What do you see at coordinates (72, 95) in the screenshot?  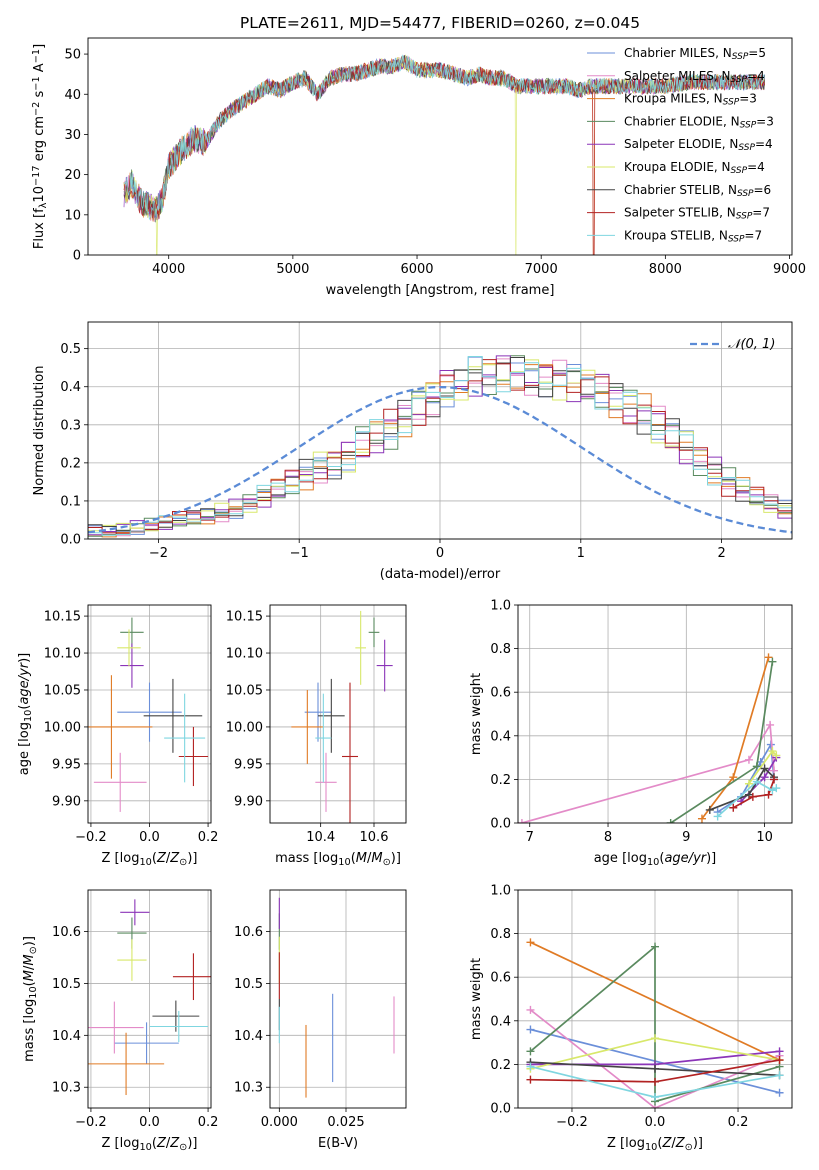 I see `y-tick-label: 40` at bounding box center [72, 95].